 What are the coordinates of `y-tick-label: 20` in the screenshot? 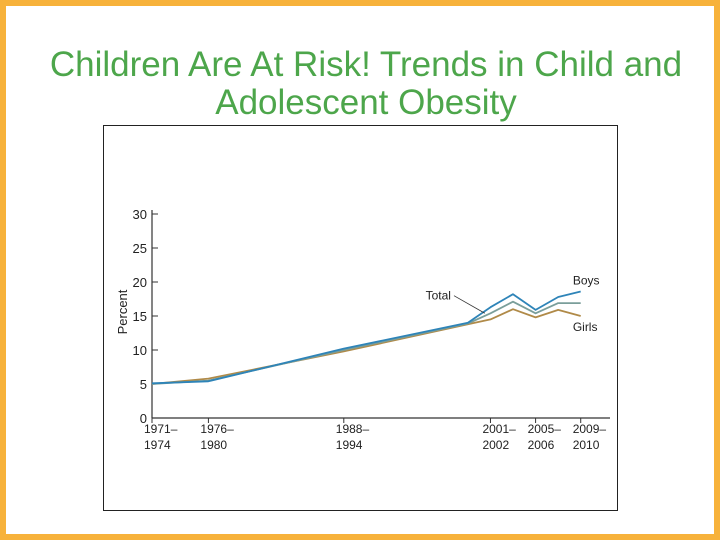 It's located at (140, 282).